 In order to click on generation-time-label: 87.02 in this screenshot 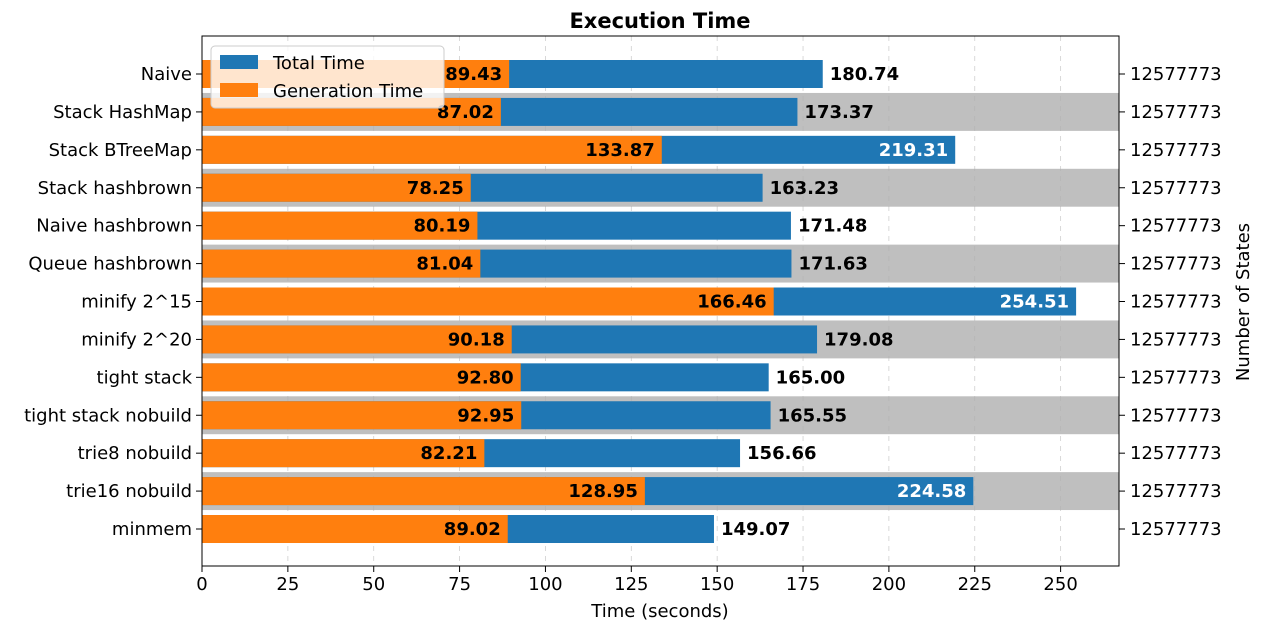, I will do `click(465, 112)`.